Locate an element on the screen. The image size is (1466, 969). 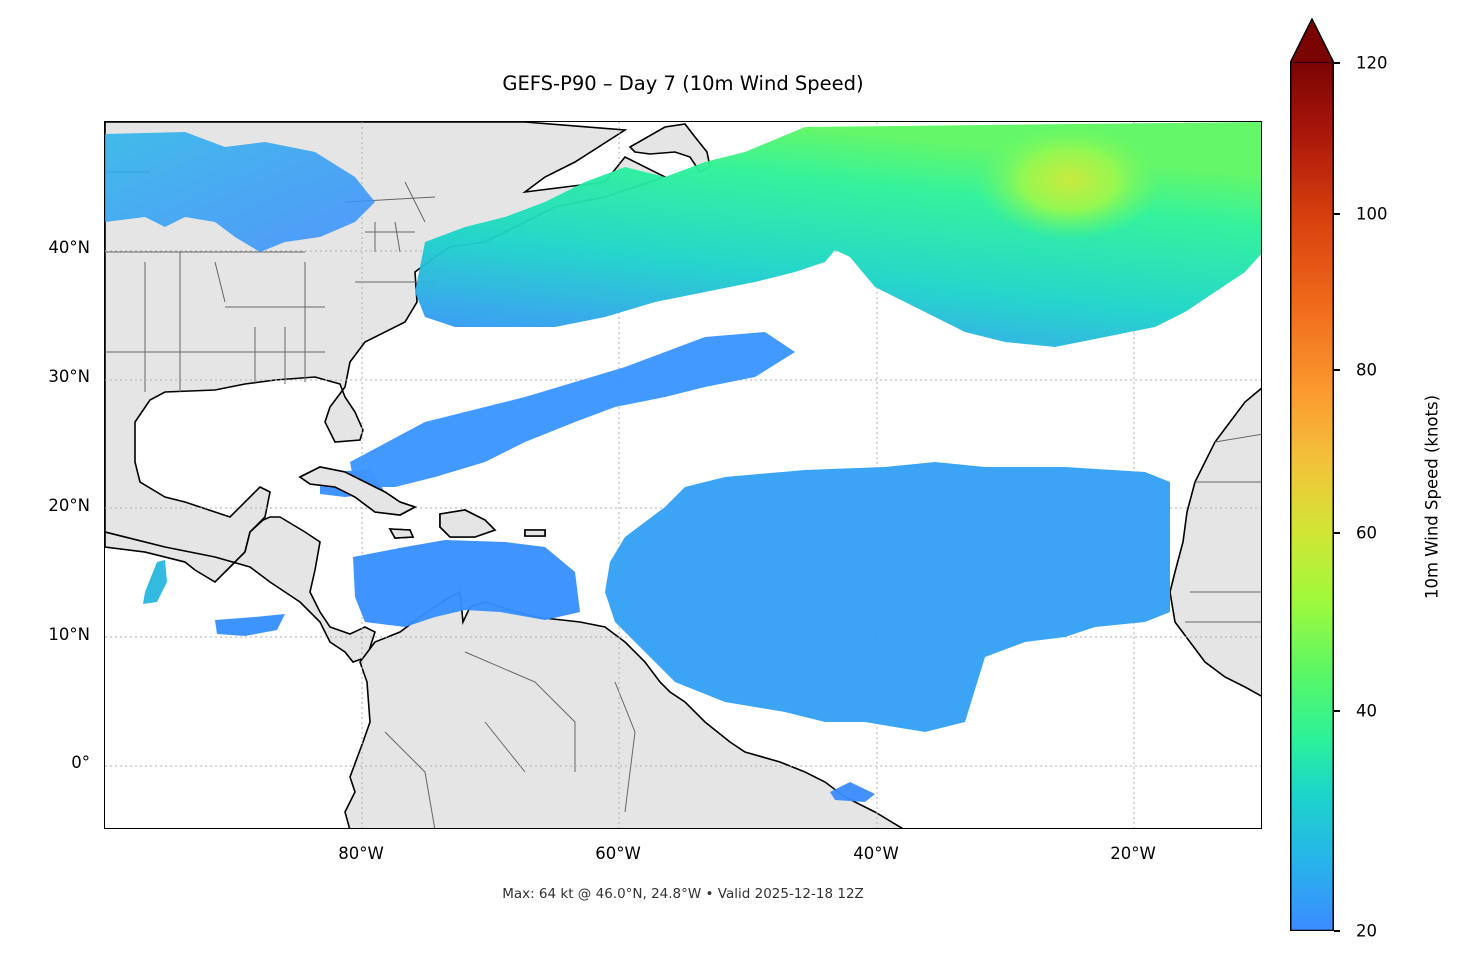
colorbar-label-80: 80 is located at coordinates (1366, 370).